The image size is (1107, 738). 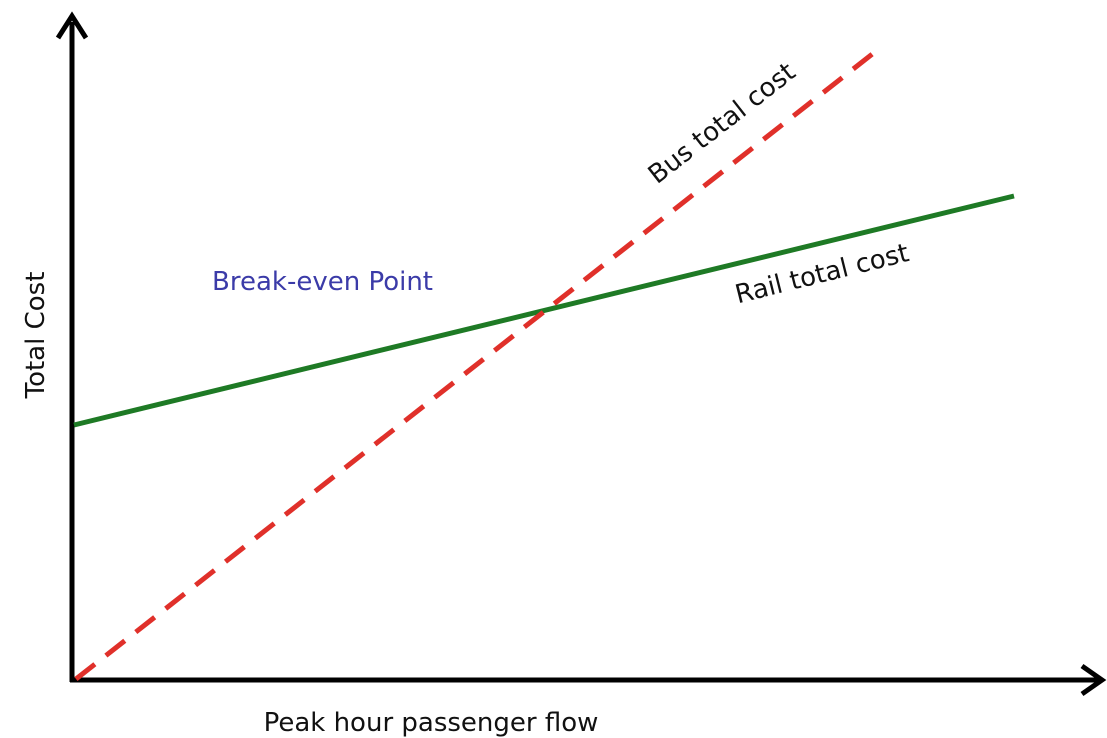 I want to click on rail-label: Rail total cost, so click(x=822, y=274).